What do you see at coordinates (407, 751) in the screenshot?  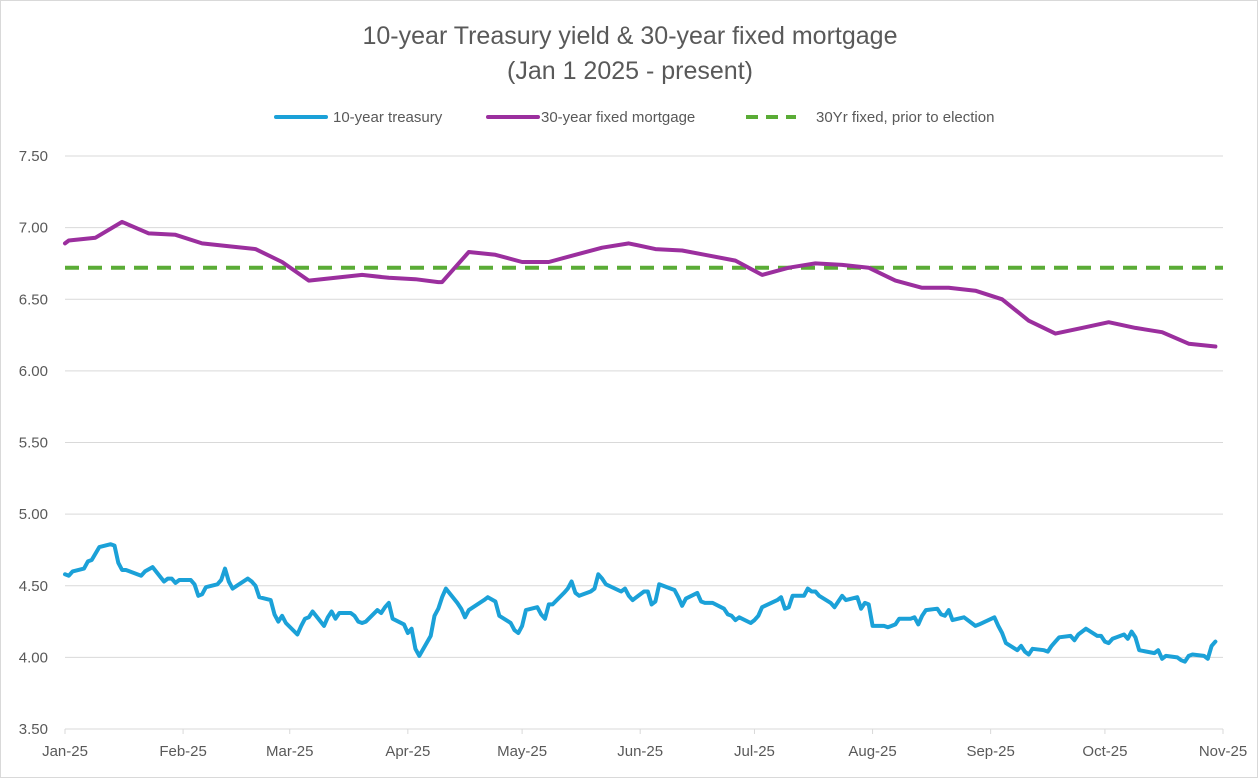 I see `x-tick-label: Apr-25` at bounding box center [407, 751].